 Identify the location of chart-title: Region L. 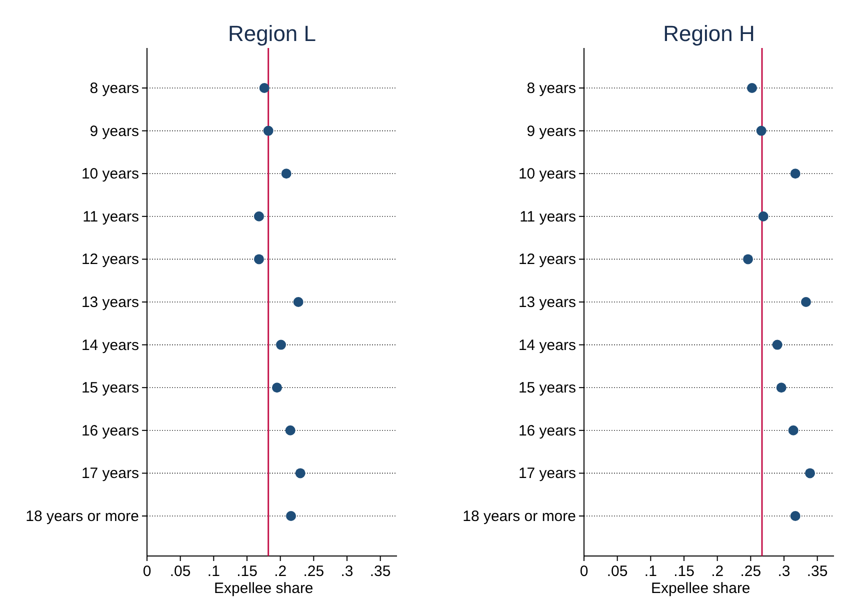
(272, 33).